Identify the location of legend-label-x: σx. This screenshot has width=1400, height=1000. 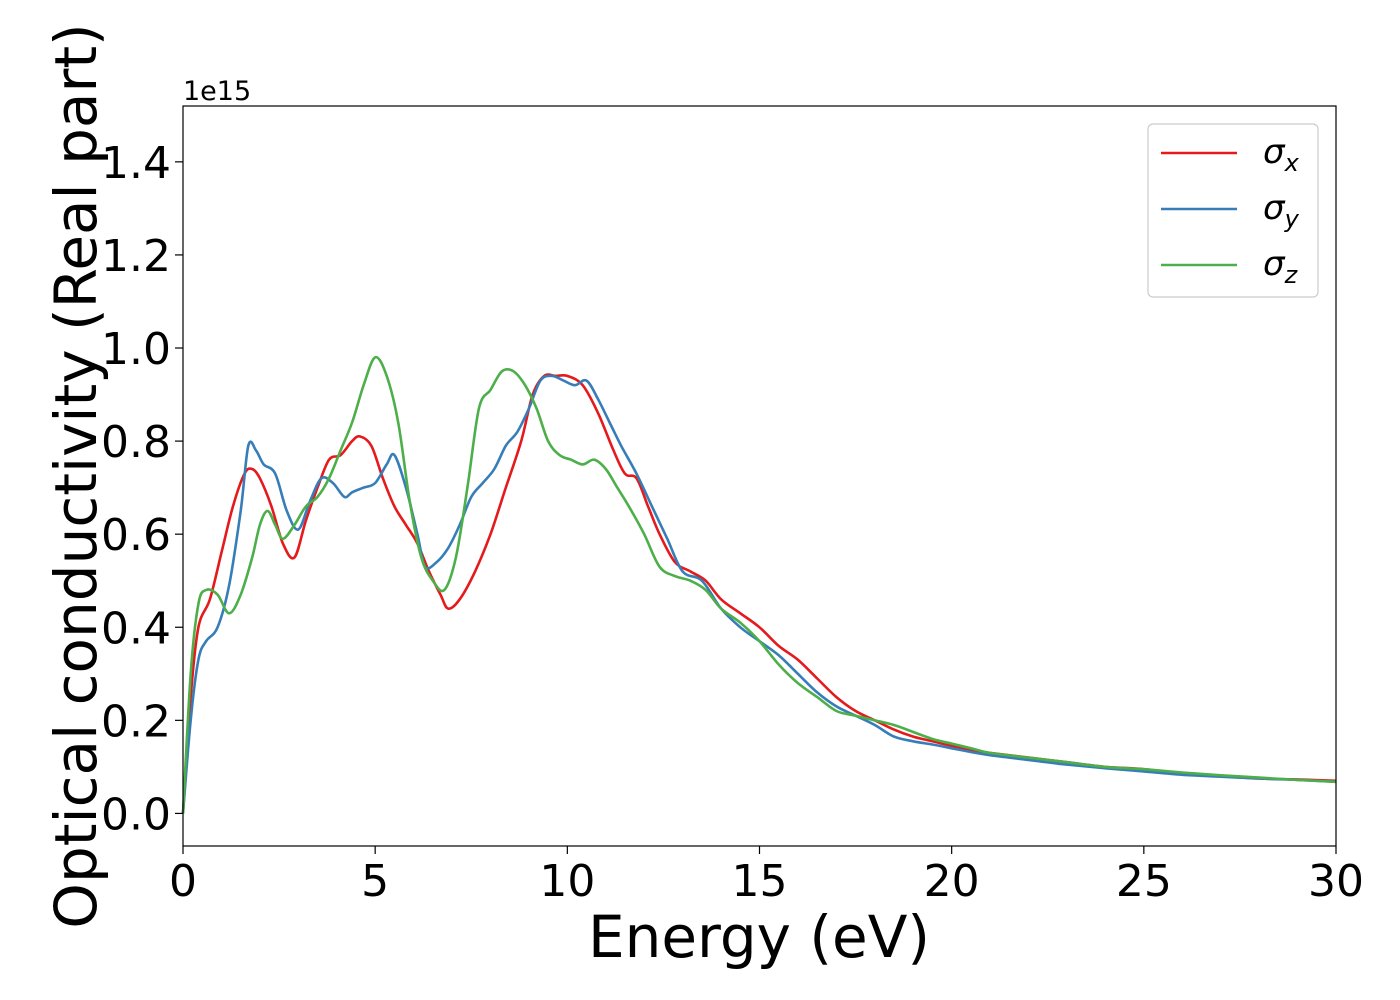
(1281, 154).